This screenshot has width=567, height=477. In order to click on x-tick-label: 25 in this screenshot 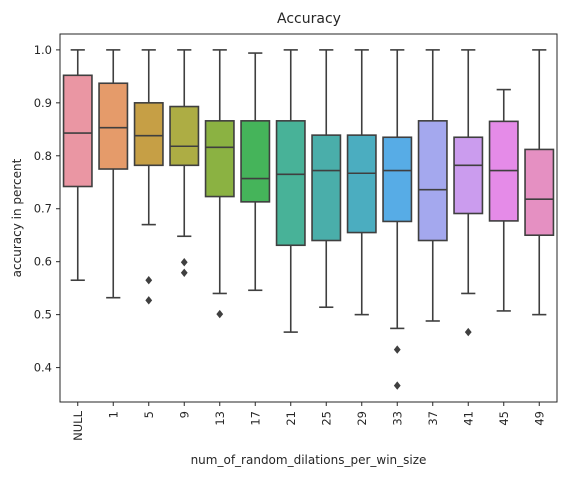, I will do `click(326, 418)`.